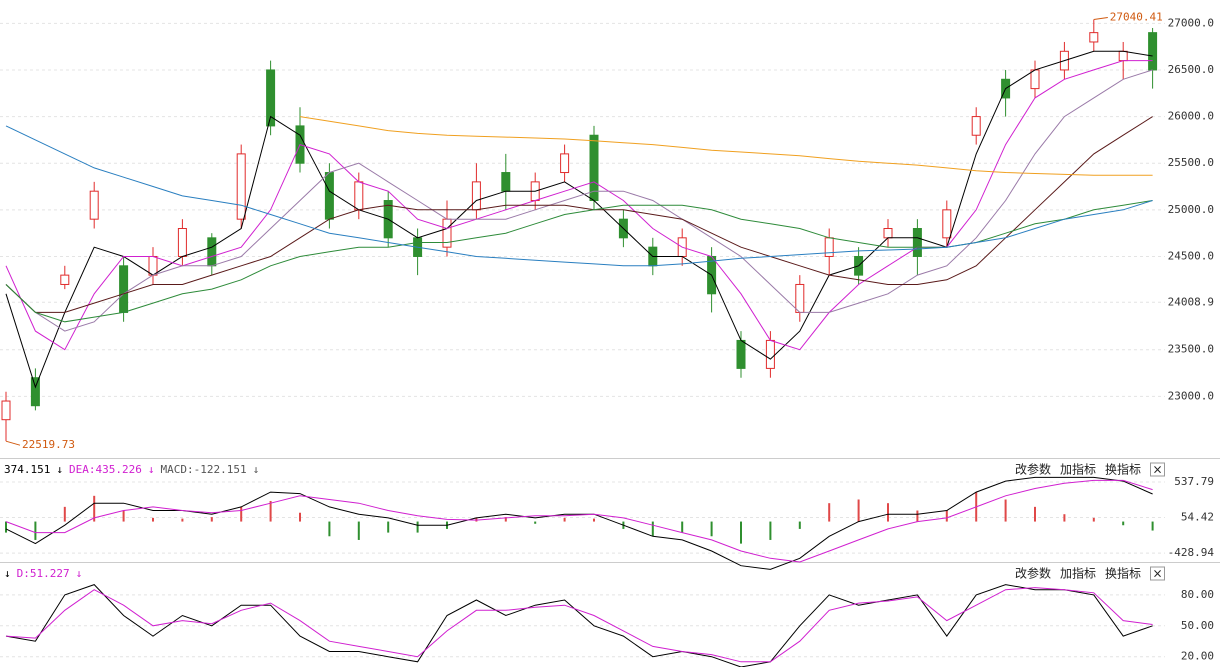 The image size is (1220, 667). What do you see at coordinates (27, 469) in the screenshot?
I see `indicator-value: 374.151` at bounding box center [27, 469].